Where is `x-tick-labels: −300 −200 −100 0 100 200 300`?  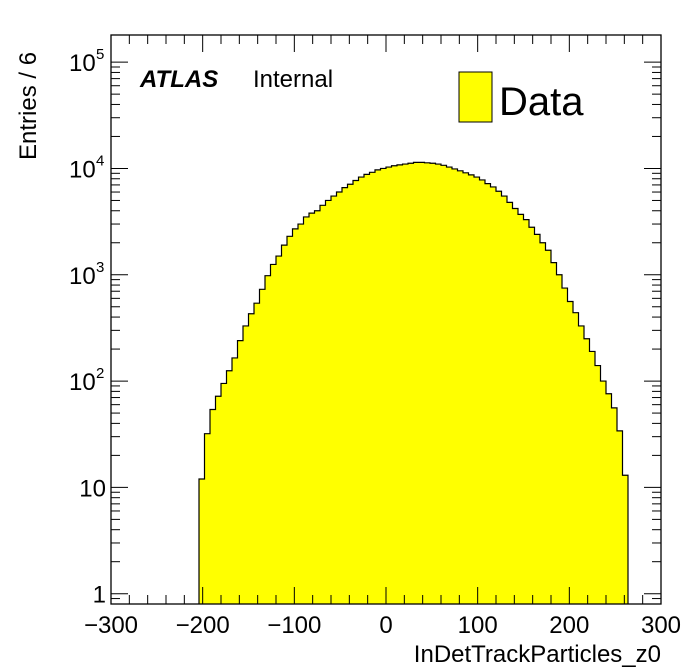
x-tick-labels: −300 −200 −100 0 100 200 300 is located at coordinates (382, 625).